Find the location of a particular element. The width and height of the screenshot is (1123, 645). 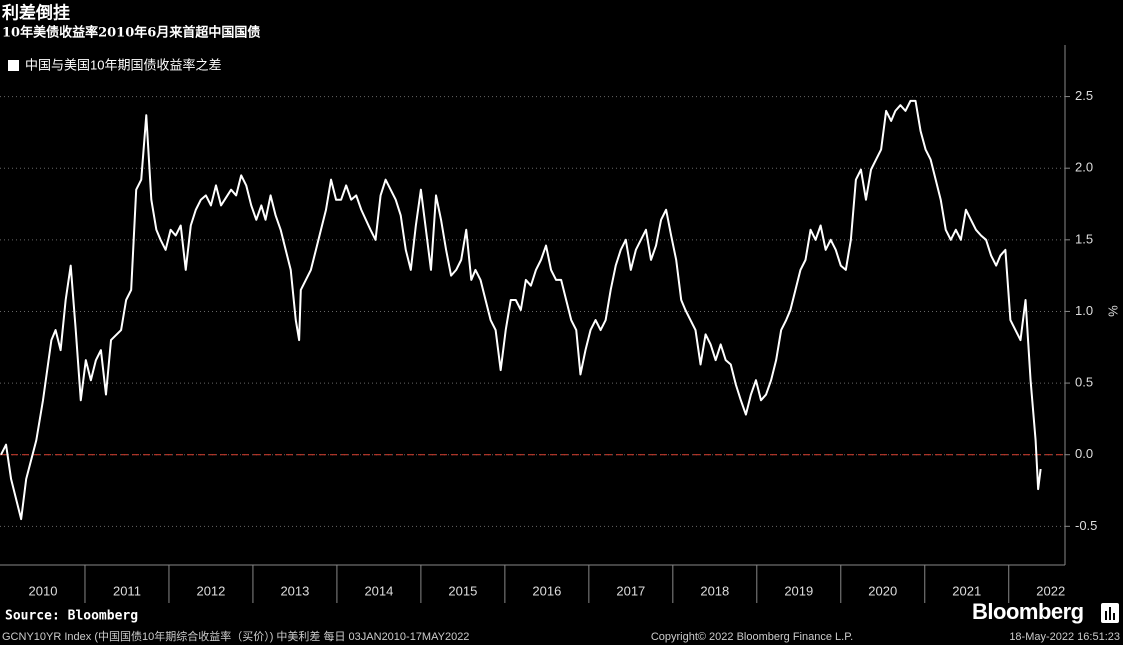

x-tick-label: 2018 is located at coordinates (714, 590).